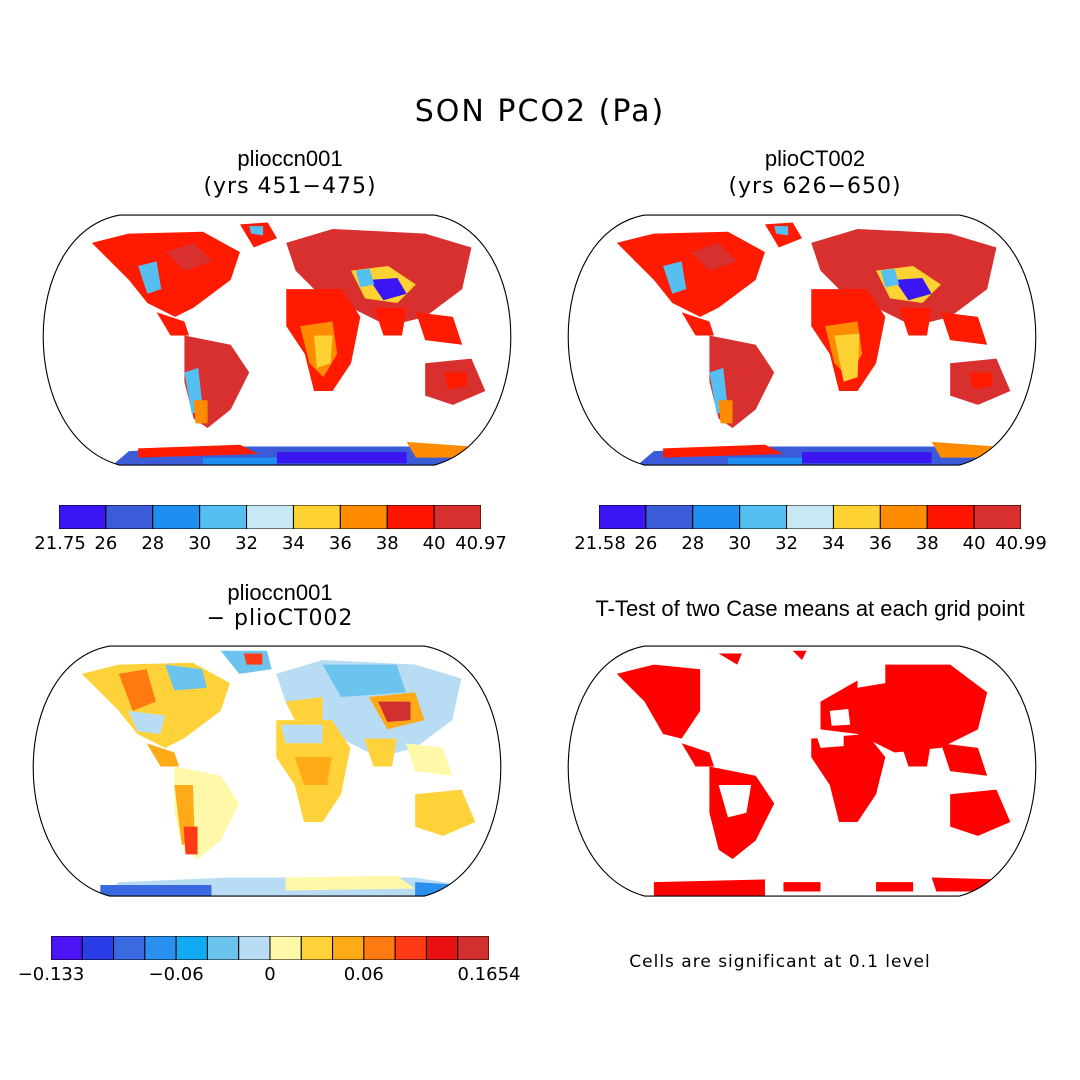  I want to click on panel3-subtitle: − plioCT002, so click(280, 618).